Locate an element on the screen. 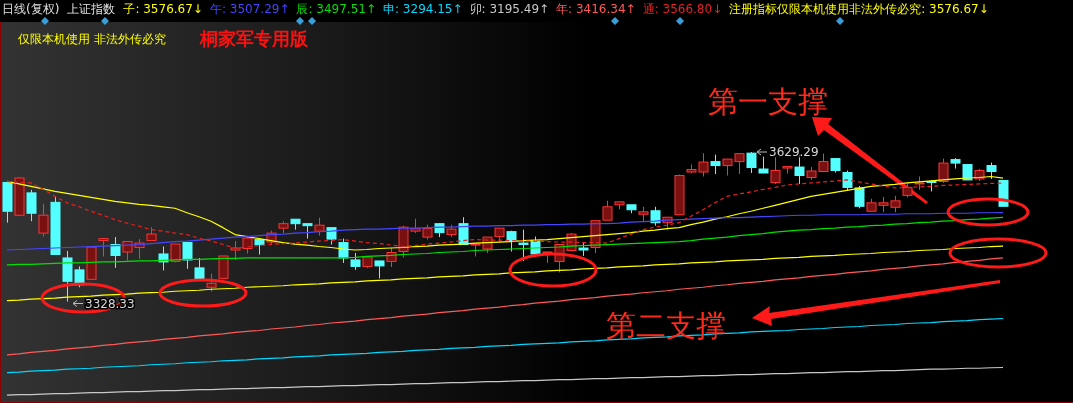  text: 通: 3566.80↓ is located at coordinates (682, 9).